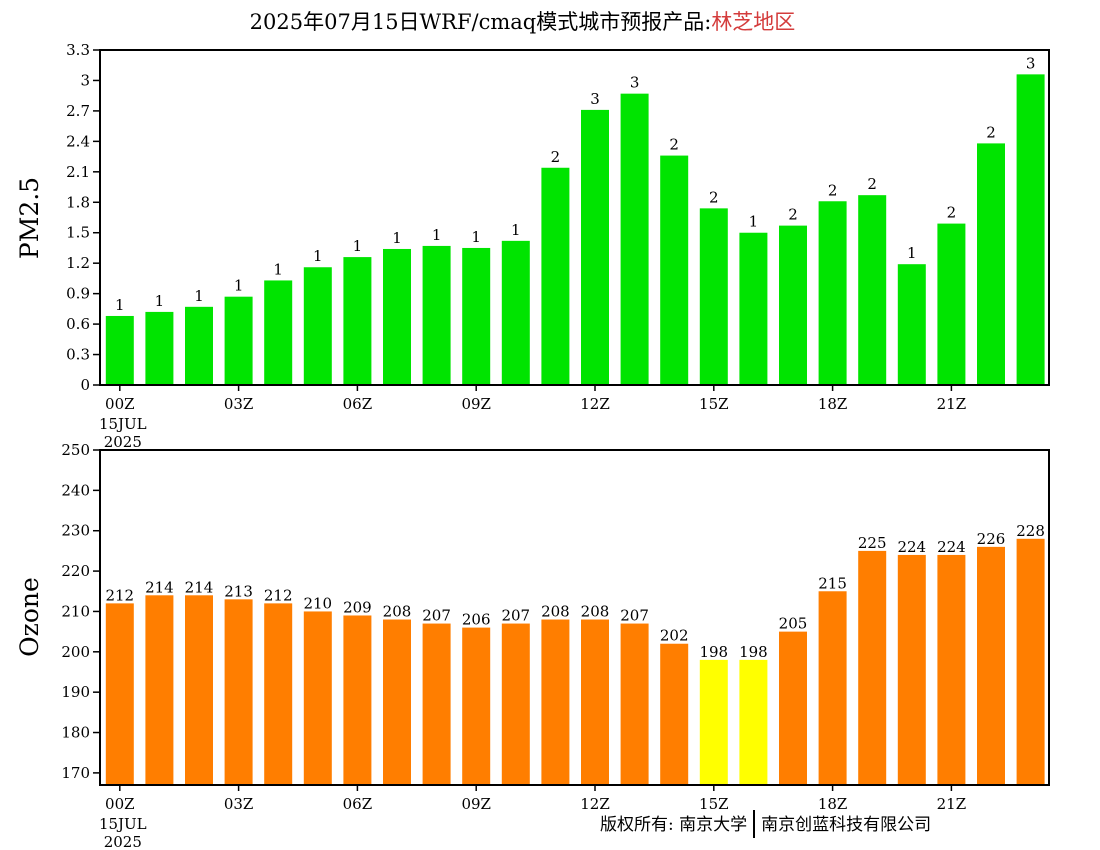  Describe the element at coordinates (1030, 531) in the screenshot. I see `data-label: 228` at that location.